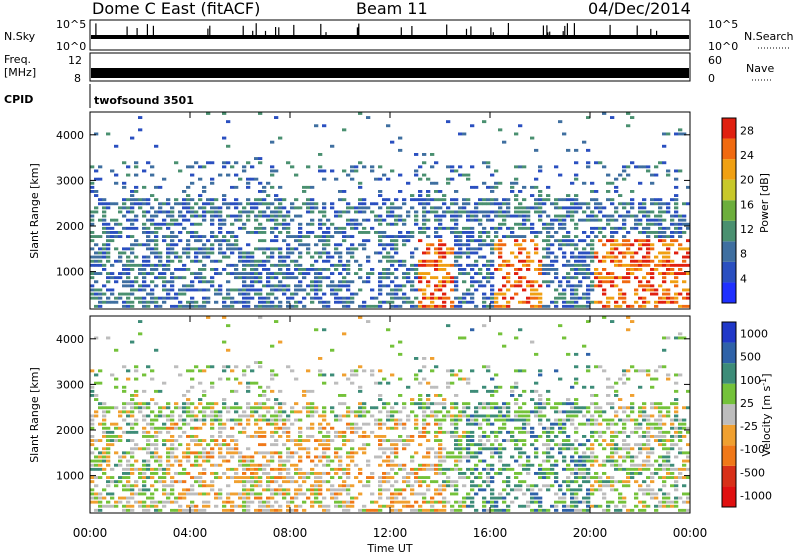 Image resolution: width=800 pixels, height=554 pixels. Describe the element at coordinates (70, 135) in the screenshot. I see `y-tick-label: 4000` at that location.